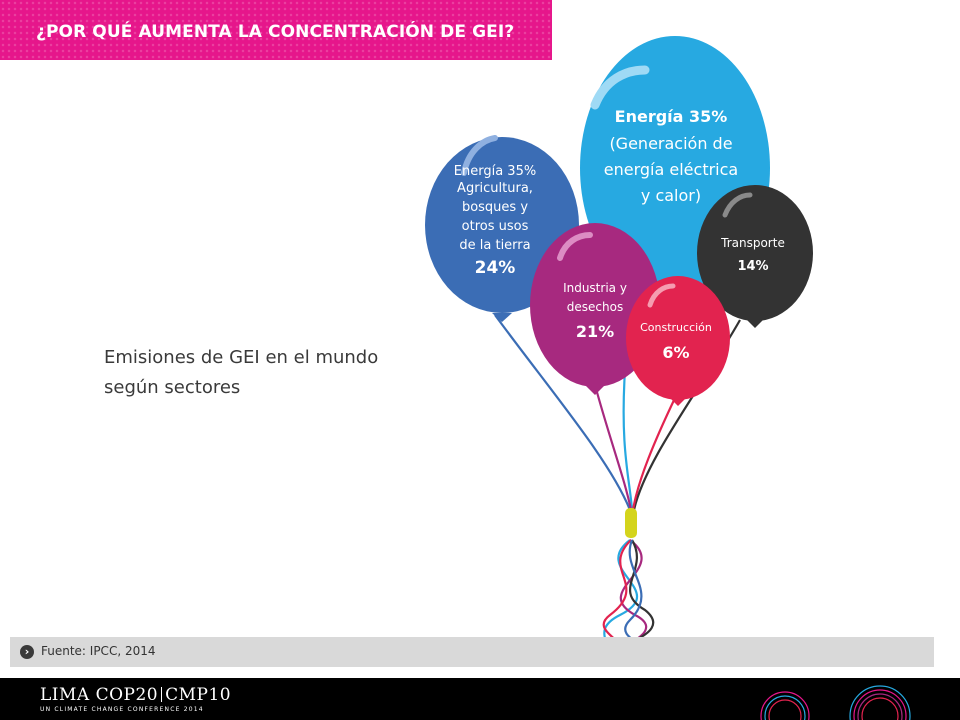 This screenshot has height=720, width=960. I want to click on construccion-label: Construcción, so click(676, 327).